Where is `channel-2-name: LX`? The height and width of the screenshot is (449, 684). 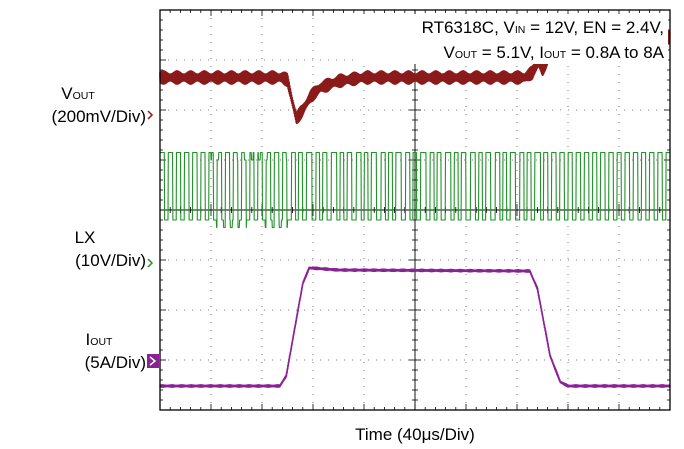 channel-2-name: LX is located at coordinates (85, 237).